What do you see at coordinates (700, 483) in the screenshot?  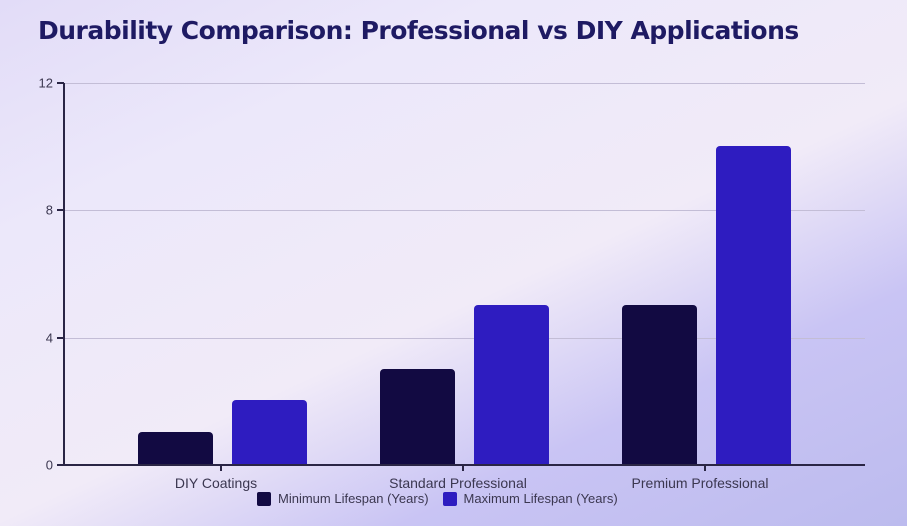 I see `x-tick-label: Premium Professional` at bounding box center [700, 483].